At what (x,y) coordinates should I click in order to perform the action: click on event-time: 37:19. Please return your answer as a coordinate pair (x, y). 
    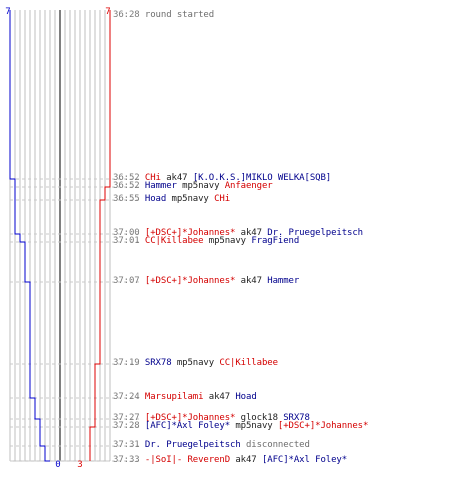
    Looking at the image, I should click on (126, 363).